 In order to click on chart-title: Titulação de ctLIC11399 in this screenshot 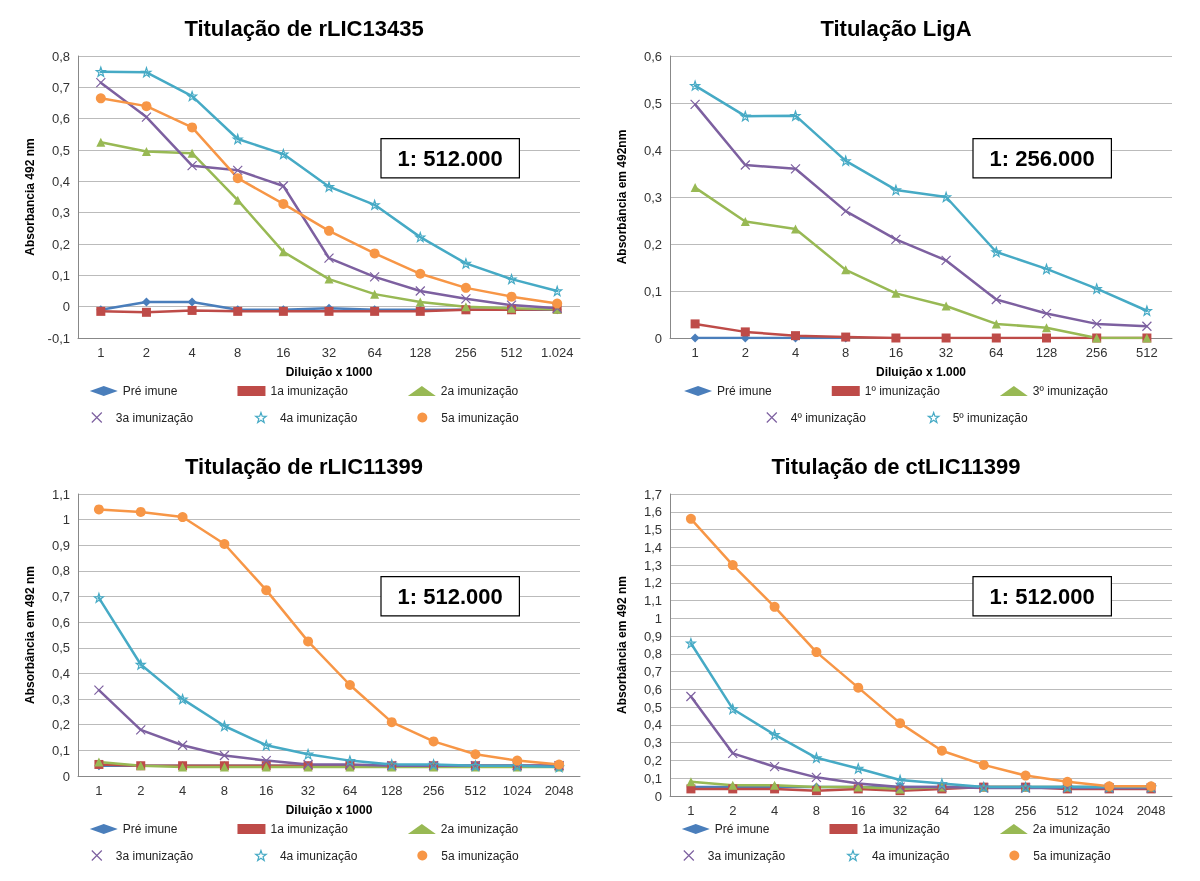, I will do `click(896, 466)`.